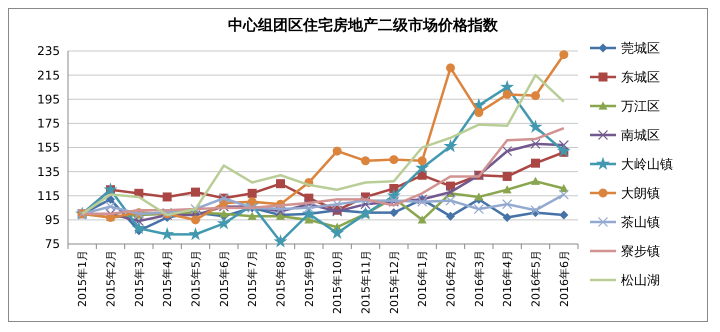  What do you see at coordinates (337, 282) in the screenshot?
I see `x-tick-label: 2015年10月` at bounding box center [337, 282].